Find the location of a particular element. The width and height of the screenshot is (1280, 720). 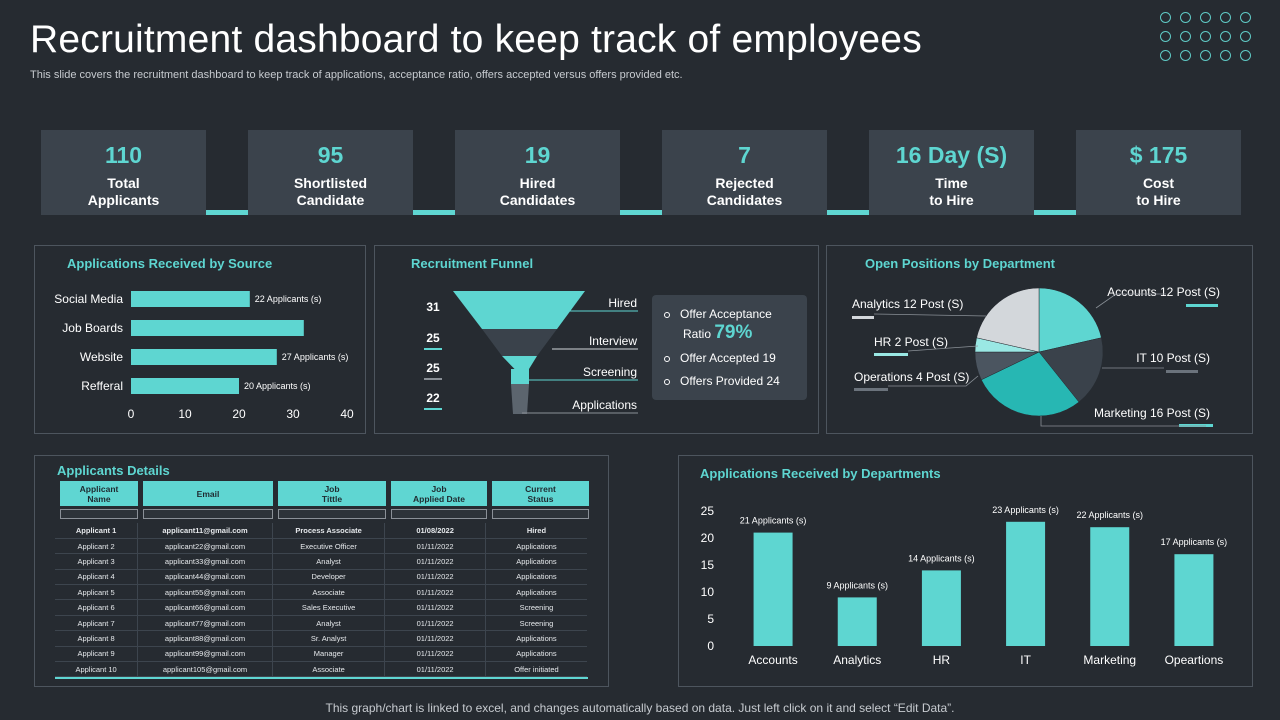

table-cell: Executive Officer is located at coordinates (329, 546).